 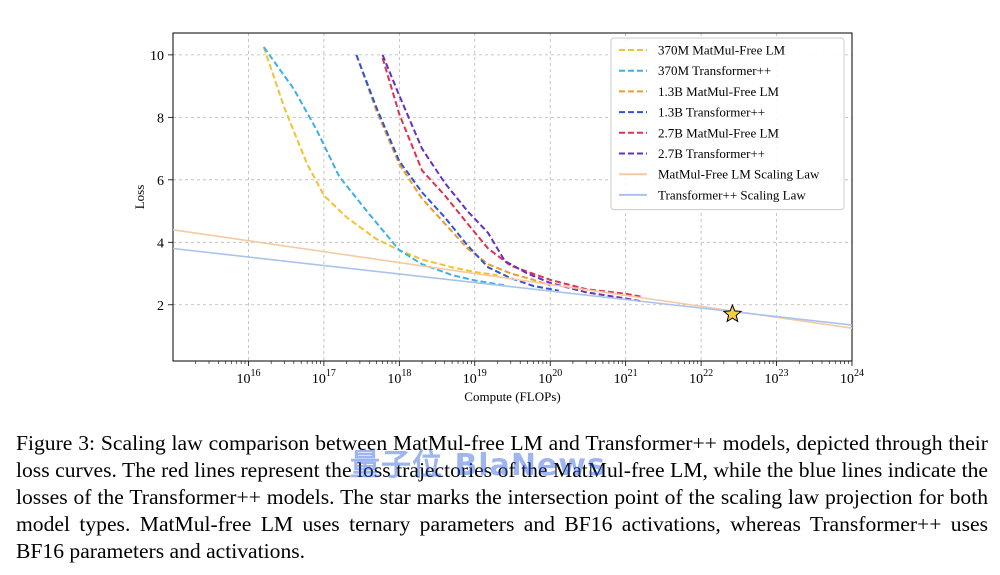 I want to click on legend-label: 370M Transformer++, so click(x=714, y=70).